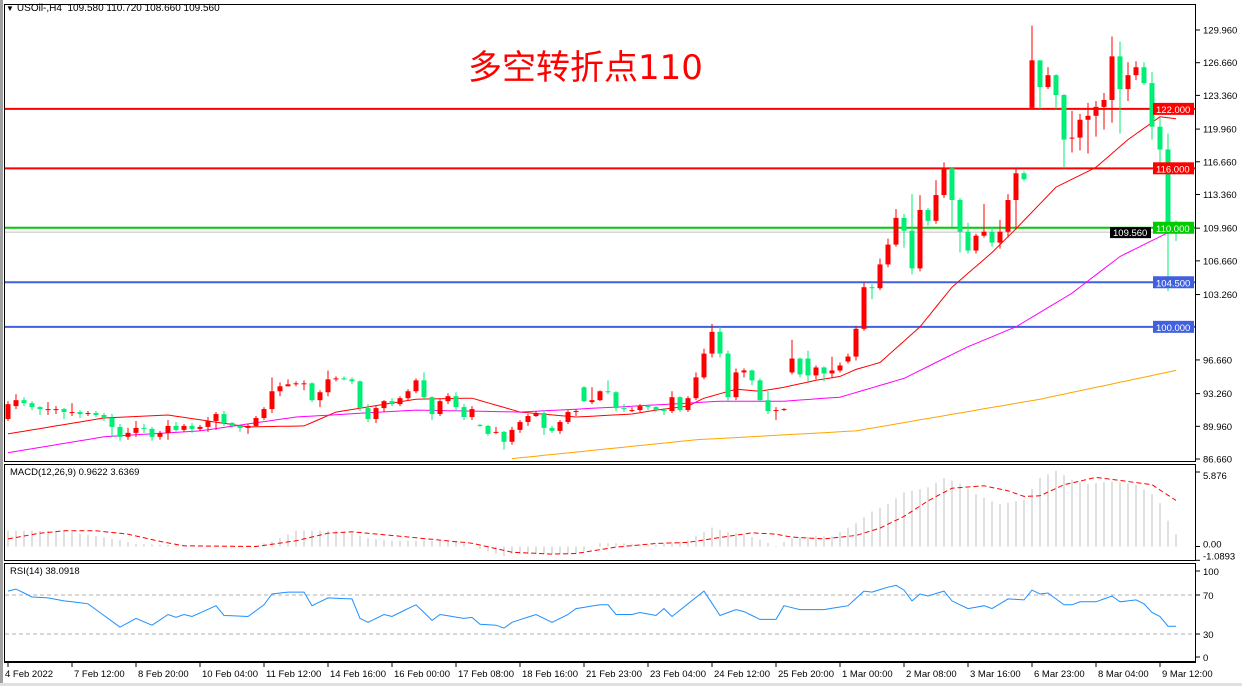 The width and height of the screenshot is (1242, 686). I want to click on time-tick-label: 14 Feb 16:00, so click(358, 674).